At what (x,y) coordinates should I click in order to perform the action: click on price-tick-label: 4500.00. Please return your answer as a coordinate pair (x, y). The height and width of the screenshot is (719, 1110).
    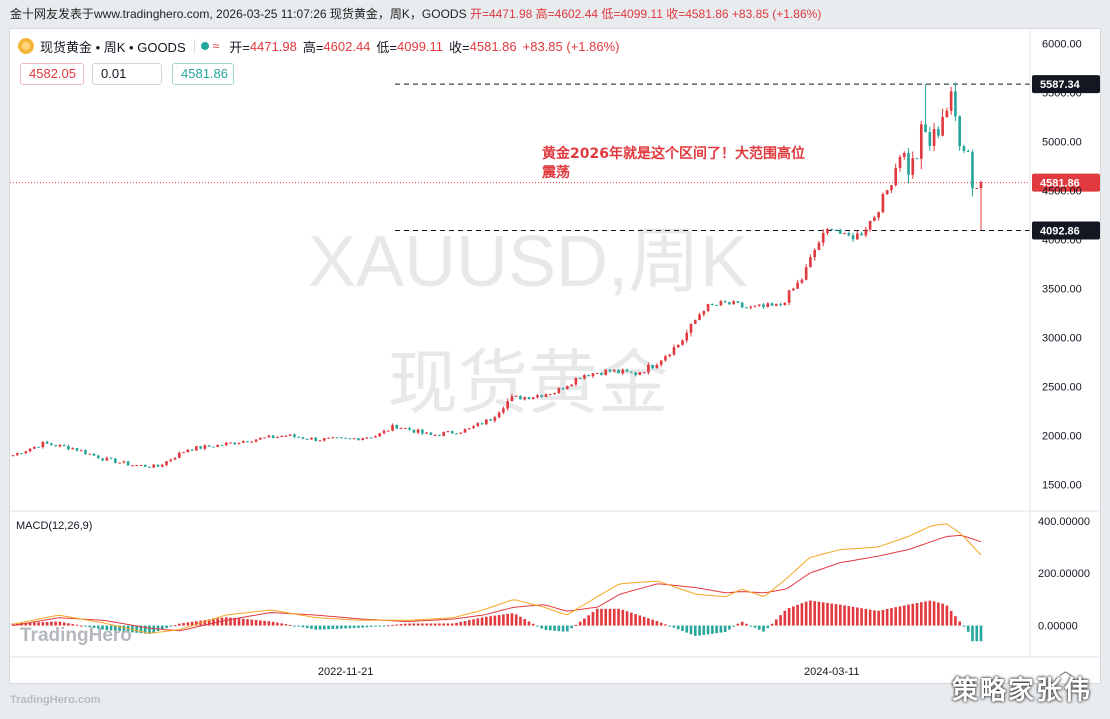
    Looking at the image, I should click on (1062, 192).